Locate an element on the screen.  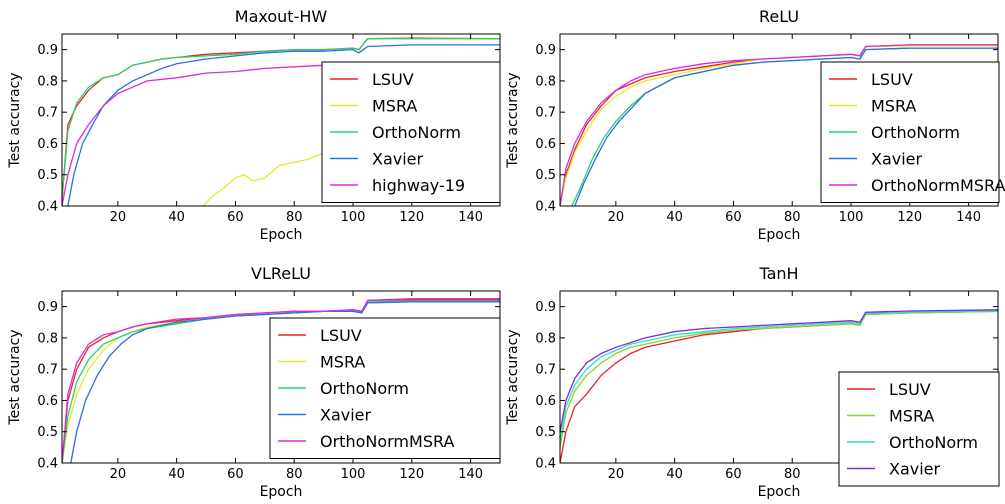
legend: LSUV MSRA OrthoNorm Xavier highway-19 is located at coordinates (411, 132).